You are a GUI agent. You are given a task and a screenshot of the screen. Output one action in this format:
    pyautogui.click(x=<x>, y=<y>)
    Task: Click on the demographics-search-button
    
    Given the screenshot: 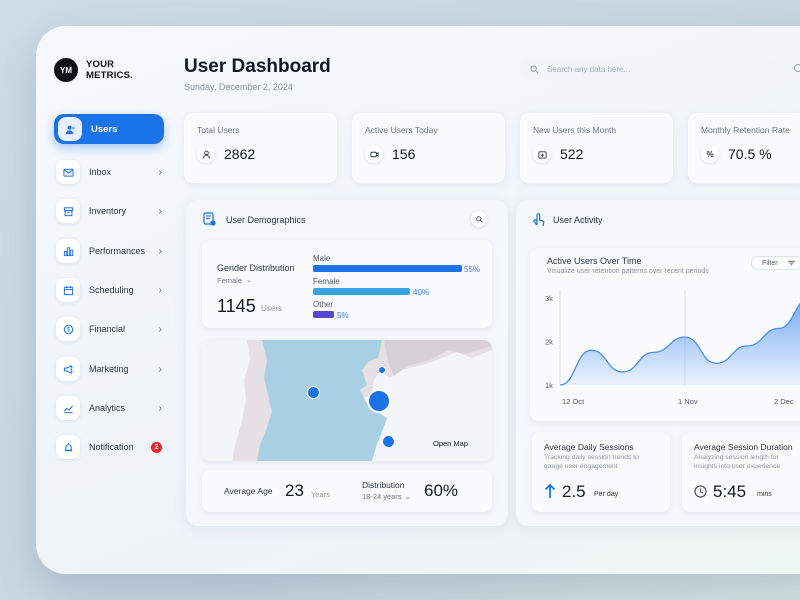 What is the action you would take?
    pyautogui.click(x=479, y=219)
    